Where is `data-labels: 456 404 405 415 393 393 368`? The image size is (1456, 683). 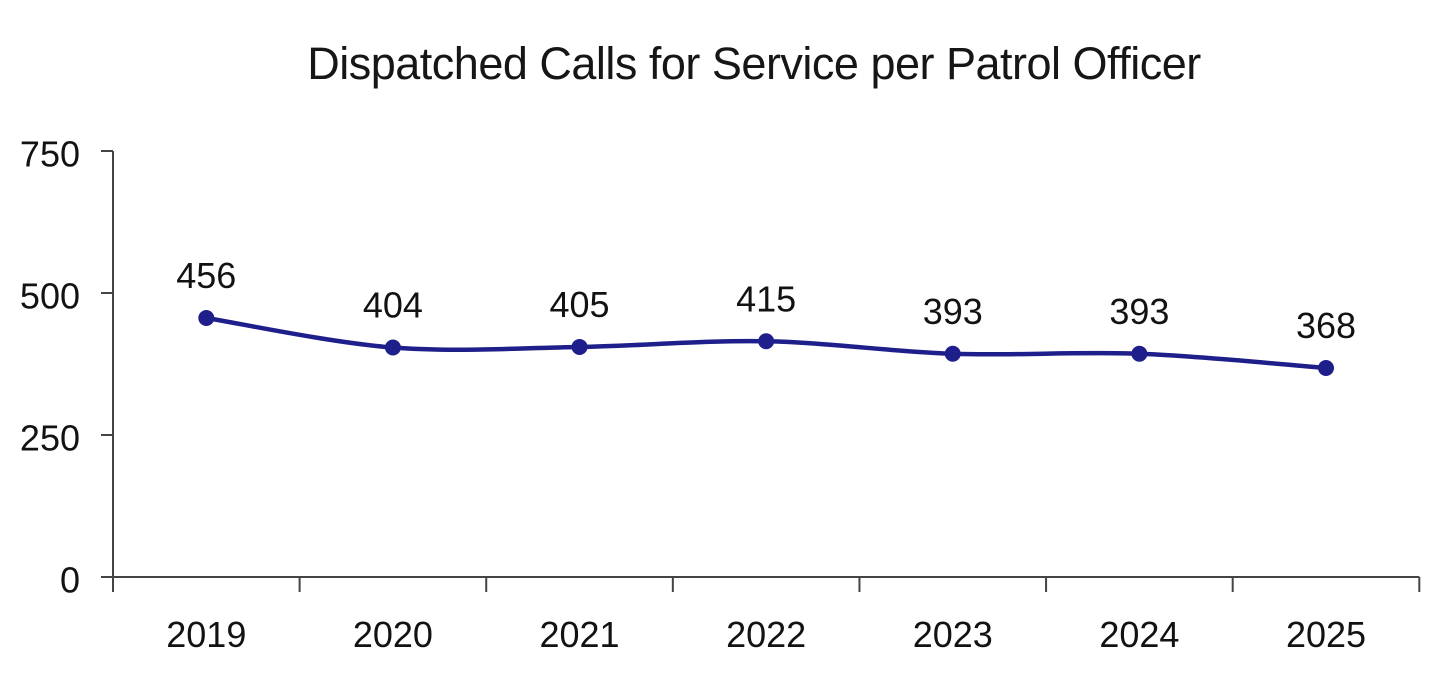
data-labels: 456 404 405 415 393 393 368 is located at coordinates (766, 300).